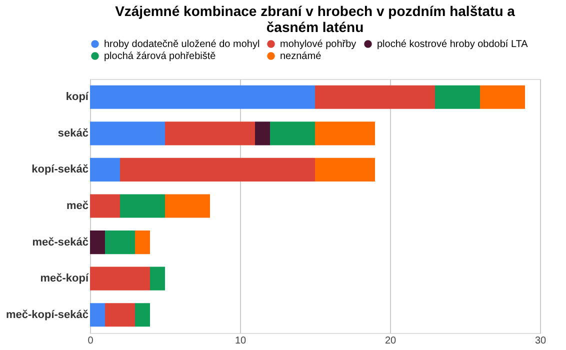  What do you see at coordinates (540, 341) in the screenshot?
I see `x-tick-label: 30` at bounding box center [540, 341].